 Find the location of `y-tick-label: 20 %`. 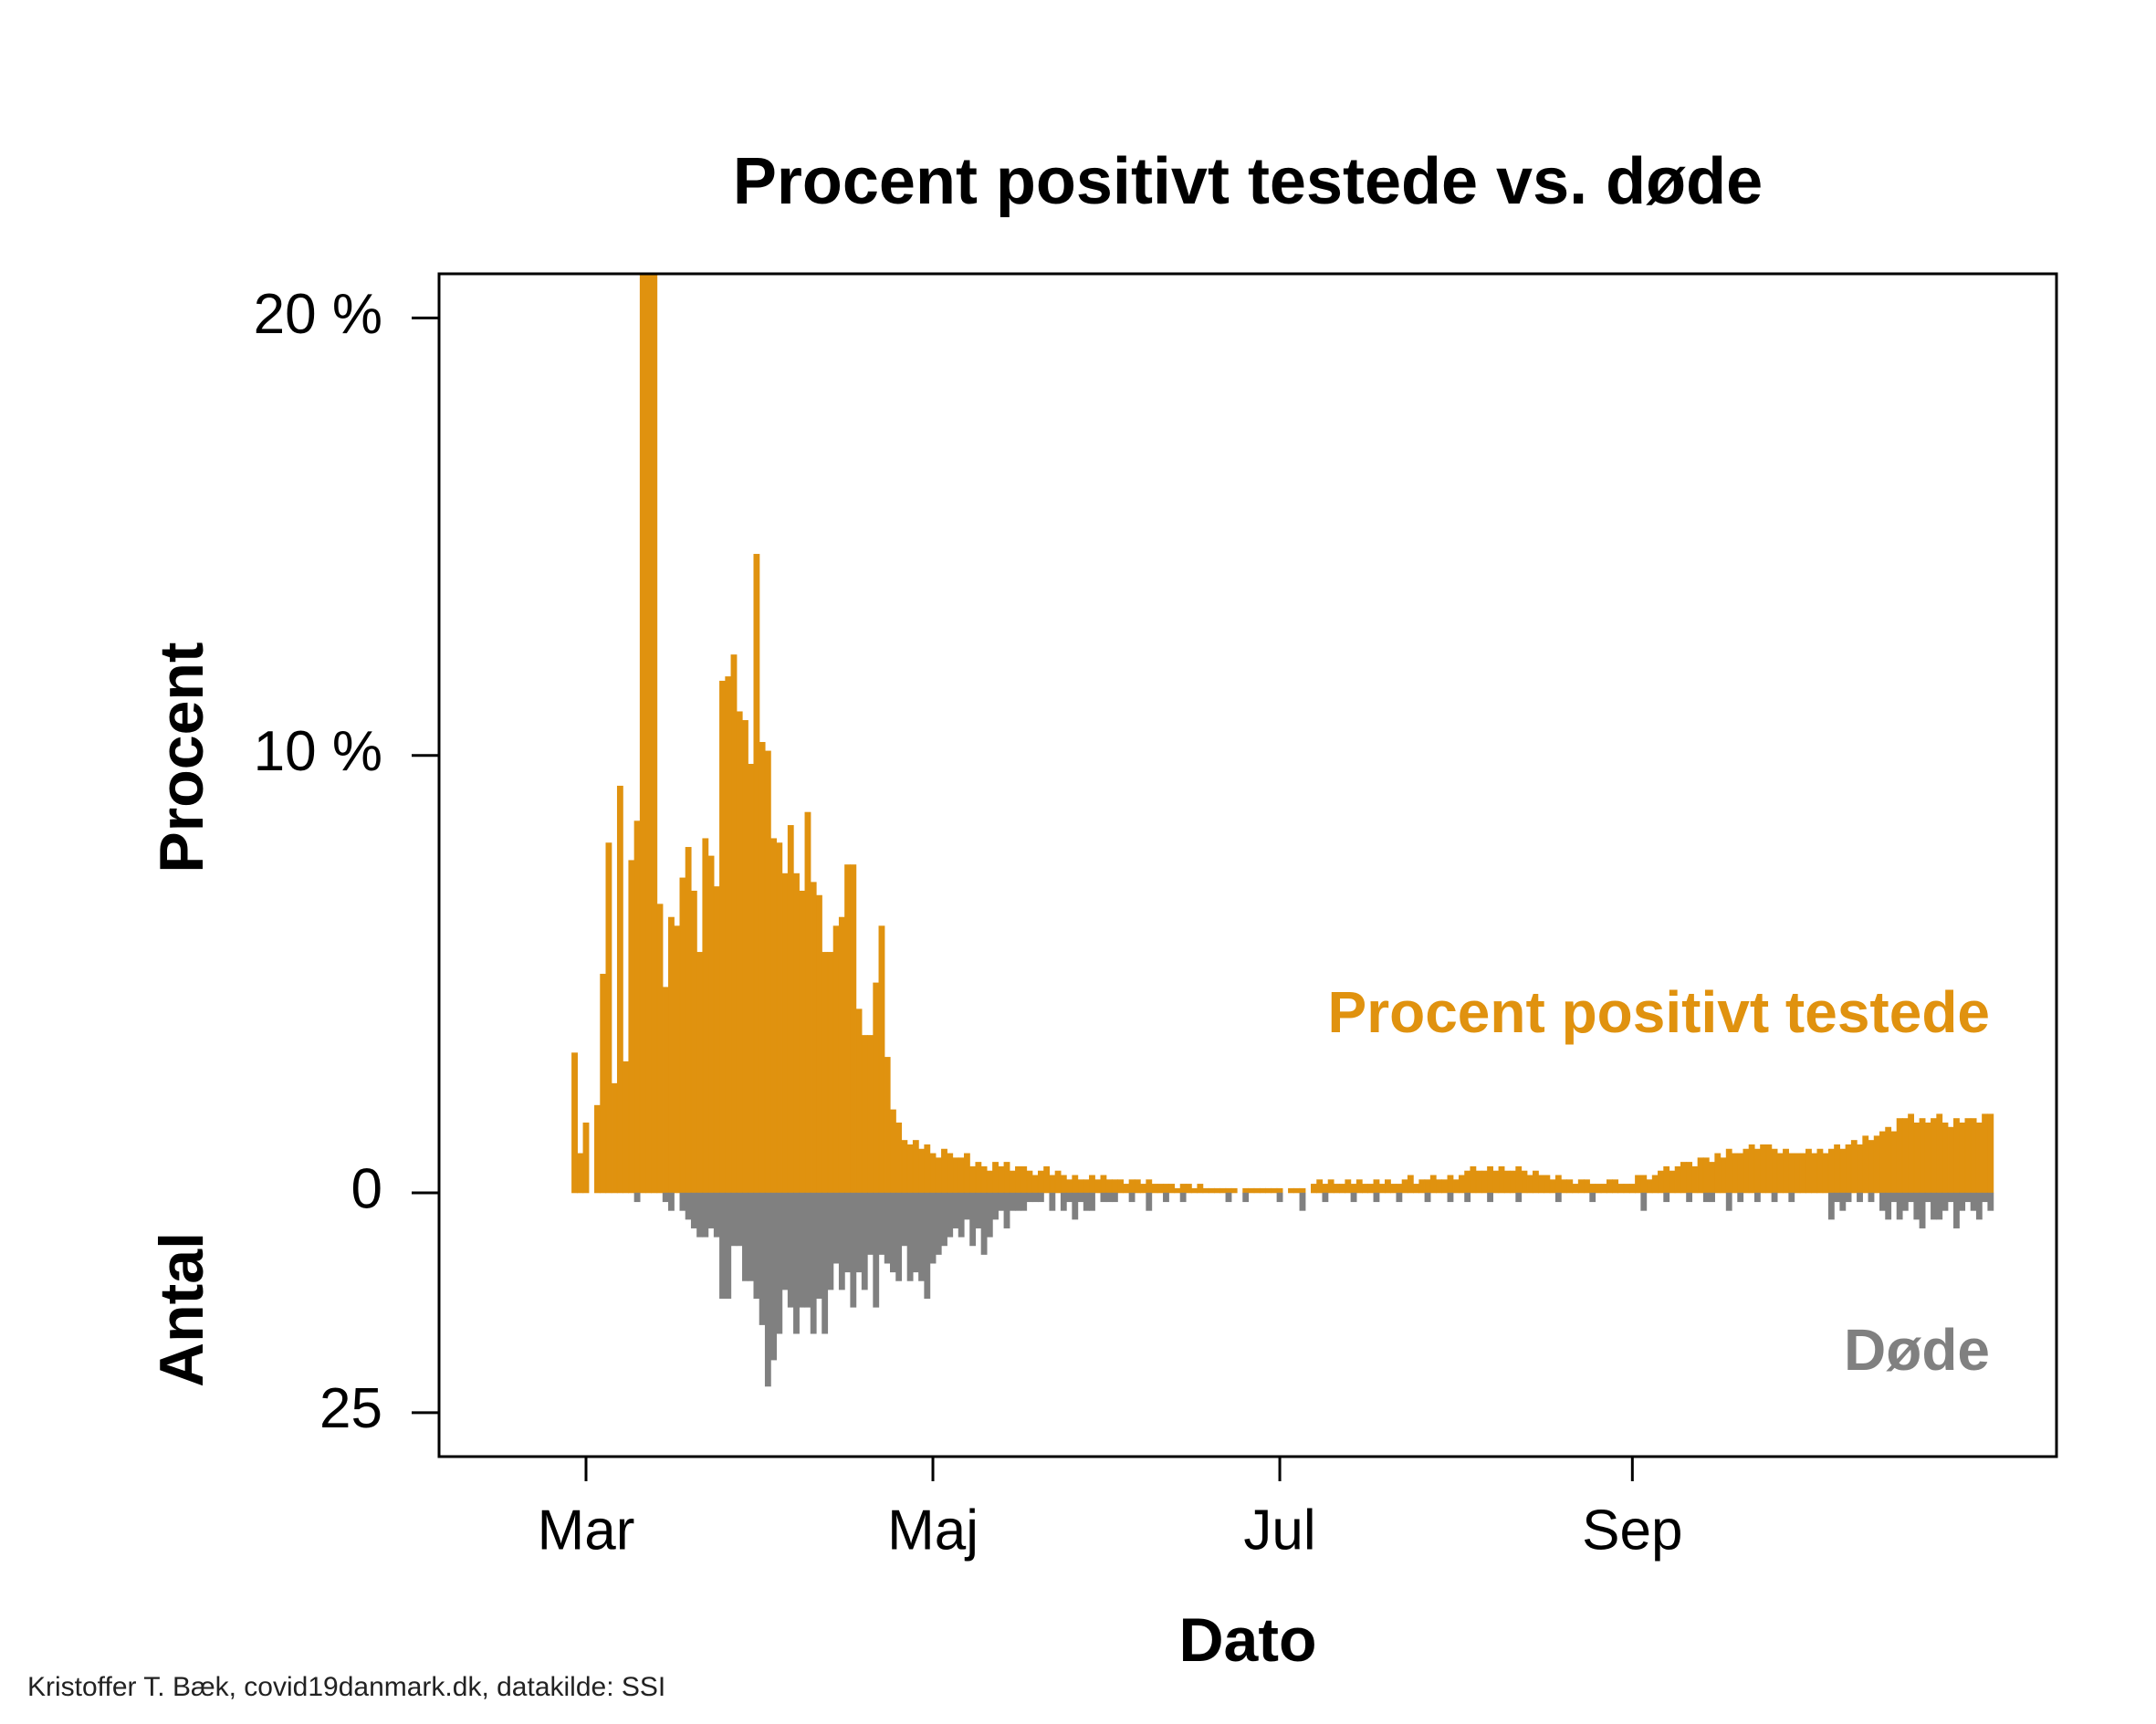

y-tick-label: 20 % is located at coordinates (318, 314).